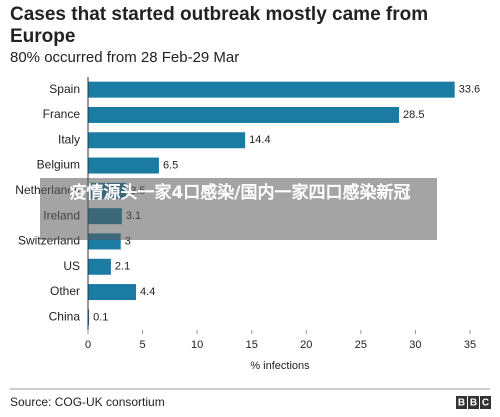 This screenshot has height=417, width=500. What do you see at coordinates (143, 345) in the screenshot?
I see `x-tick-label: 5` at bounding box center [143, 345].